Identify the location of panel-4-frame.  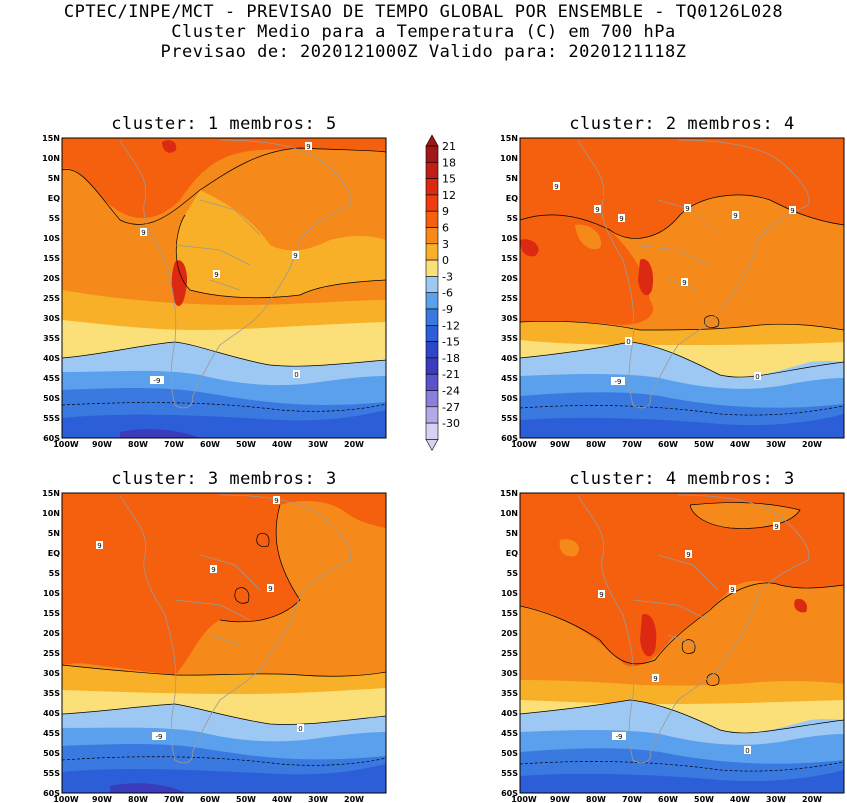
(682, 643).